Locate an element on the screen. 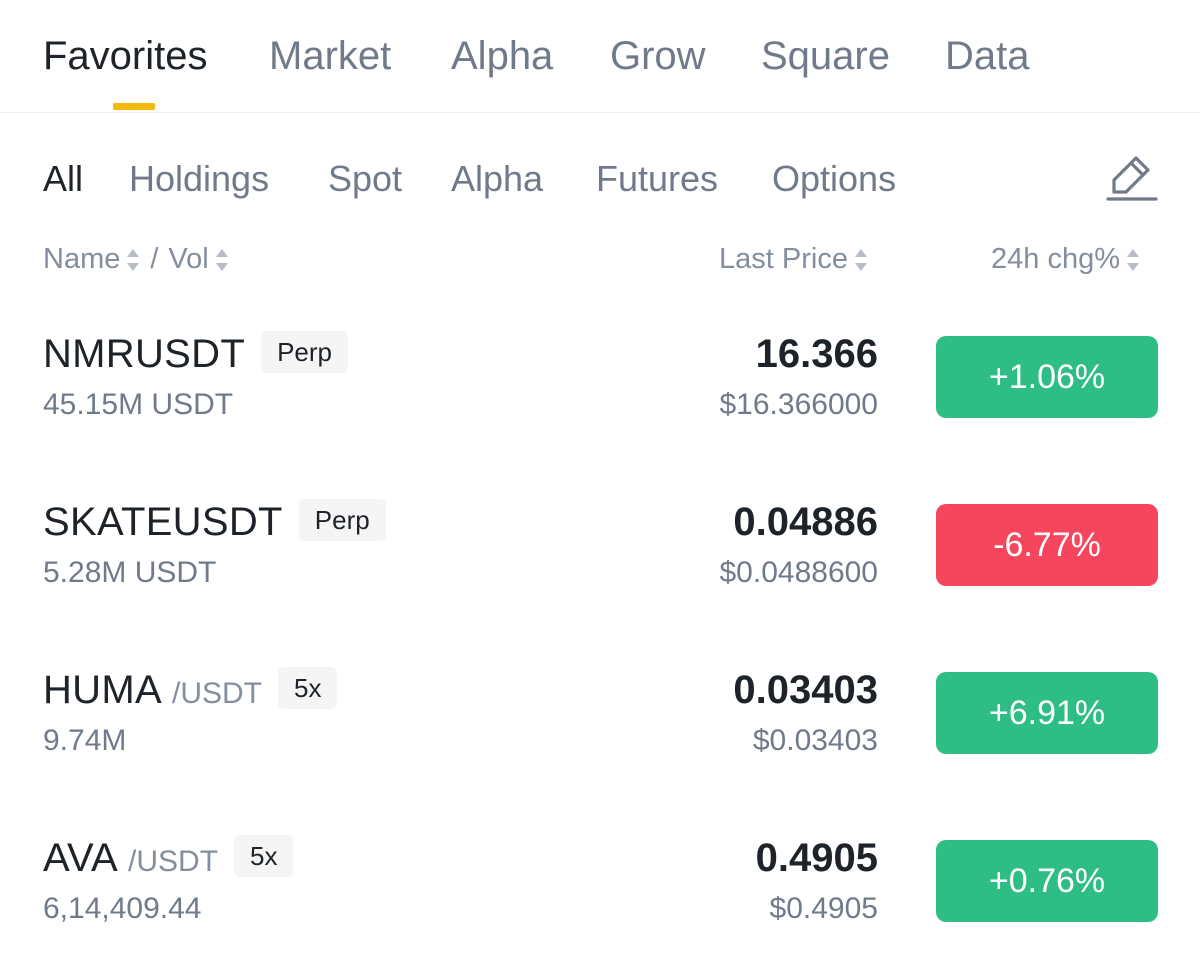 This screenshot has width=1200, height=976. pair-name: AVA /USDT 5x is located at coordinates (168, 859).